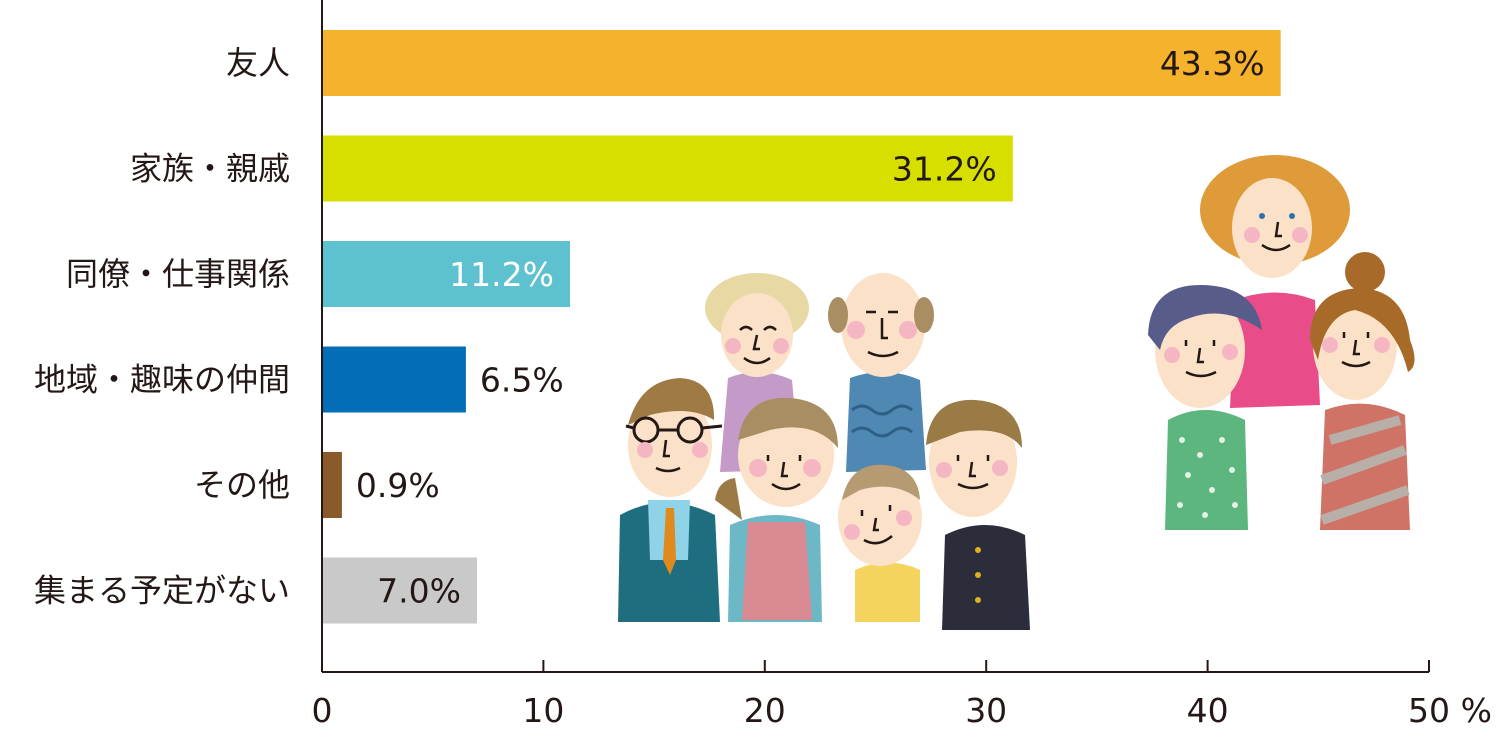  What do you see at coordinates (210, 169) in the screenshot?
I see `category-label-1: 家族・親戚` at bounding box center [210, 169].